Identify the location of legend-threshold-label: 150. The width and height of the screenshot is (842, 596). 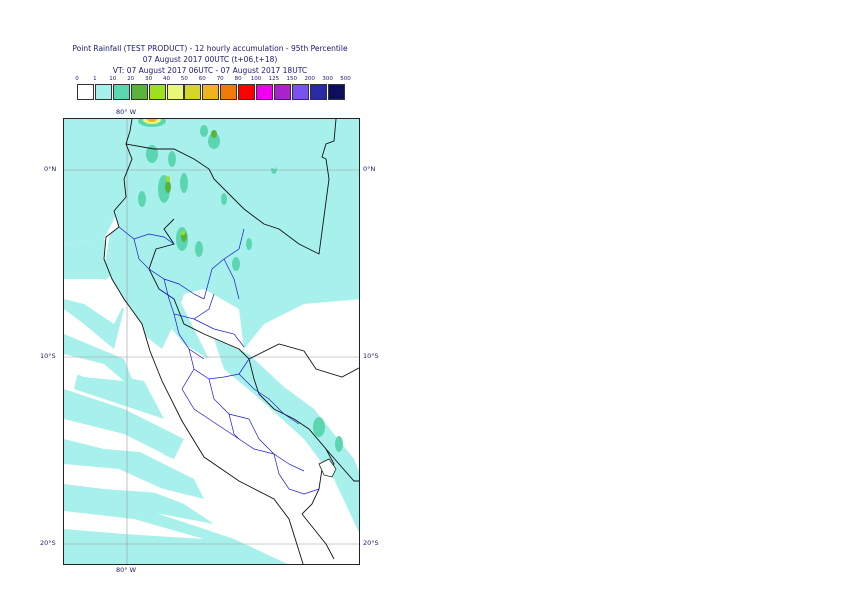
(292, 79).